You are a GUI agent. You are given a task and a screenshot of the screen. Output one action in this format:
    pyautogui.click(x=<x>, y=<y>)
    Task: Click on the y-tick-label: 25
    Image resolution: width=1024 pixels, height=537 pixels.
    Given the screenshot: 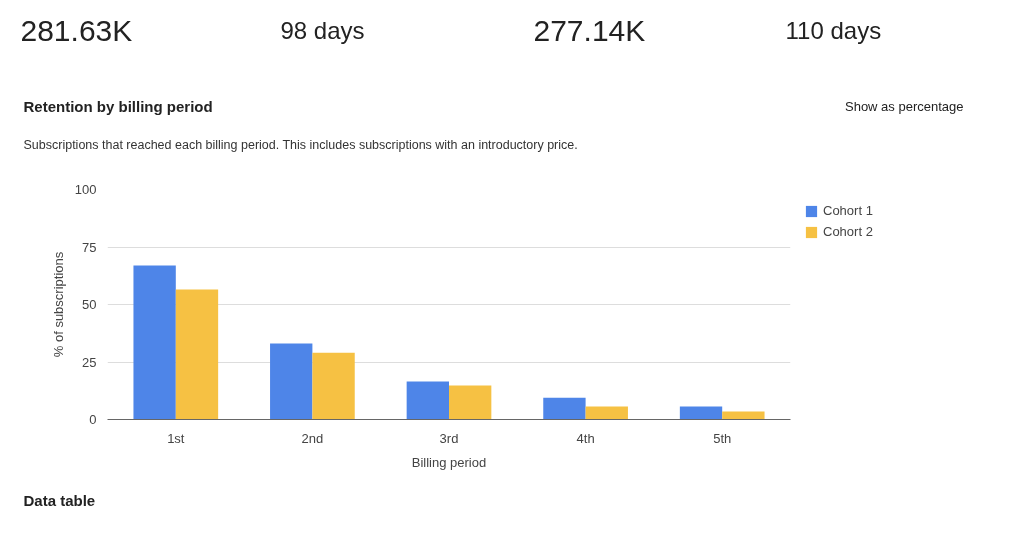 What is the action you would take?
    pyautogui.click(x=89, y=362)
    